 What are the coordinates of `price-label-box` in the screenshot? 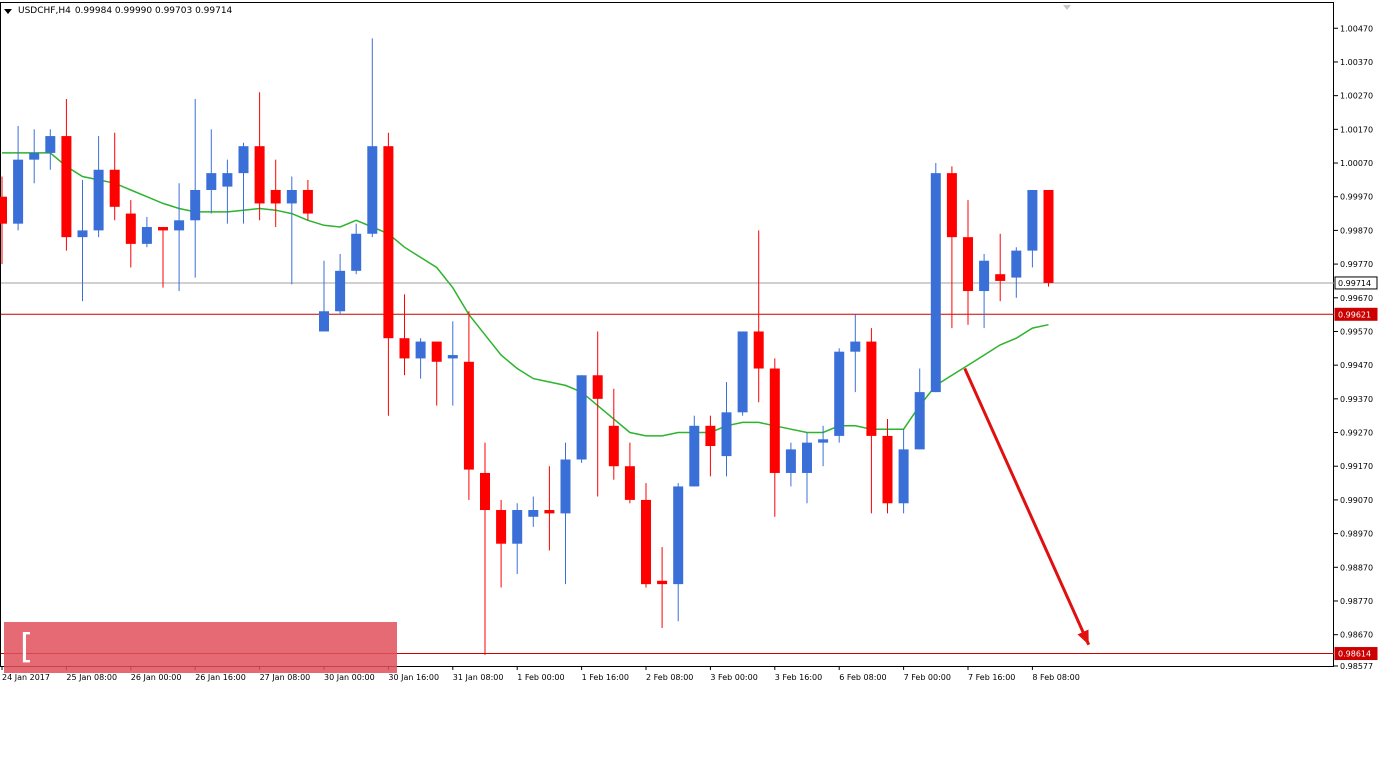 It's located at (1356, 314).